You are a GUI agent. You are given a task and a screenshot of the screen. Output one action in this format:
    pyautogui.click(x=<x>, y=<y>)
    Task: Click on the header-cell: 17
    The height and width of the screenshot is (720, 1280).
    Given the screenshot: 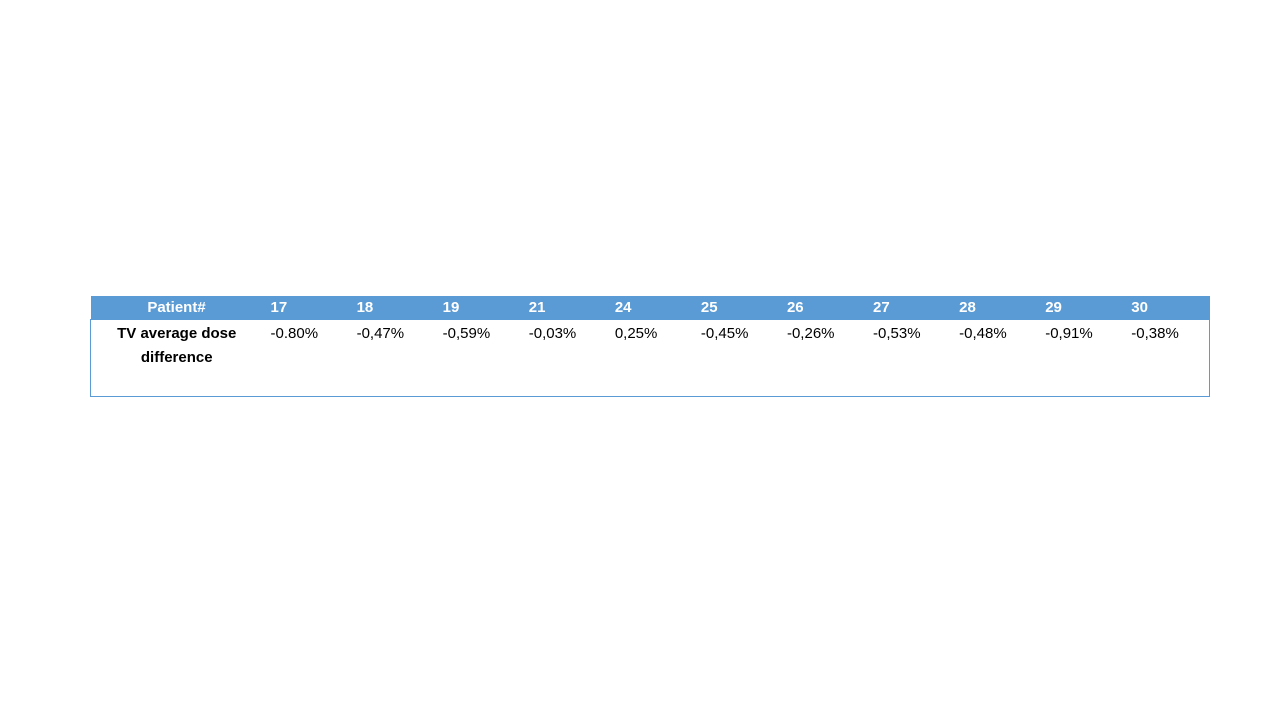 What is the action you would take?
    pyautogui.click(x=305, y=308)
    